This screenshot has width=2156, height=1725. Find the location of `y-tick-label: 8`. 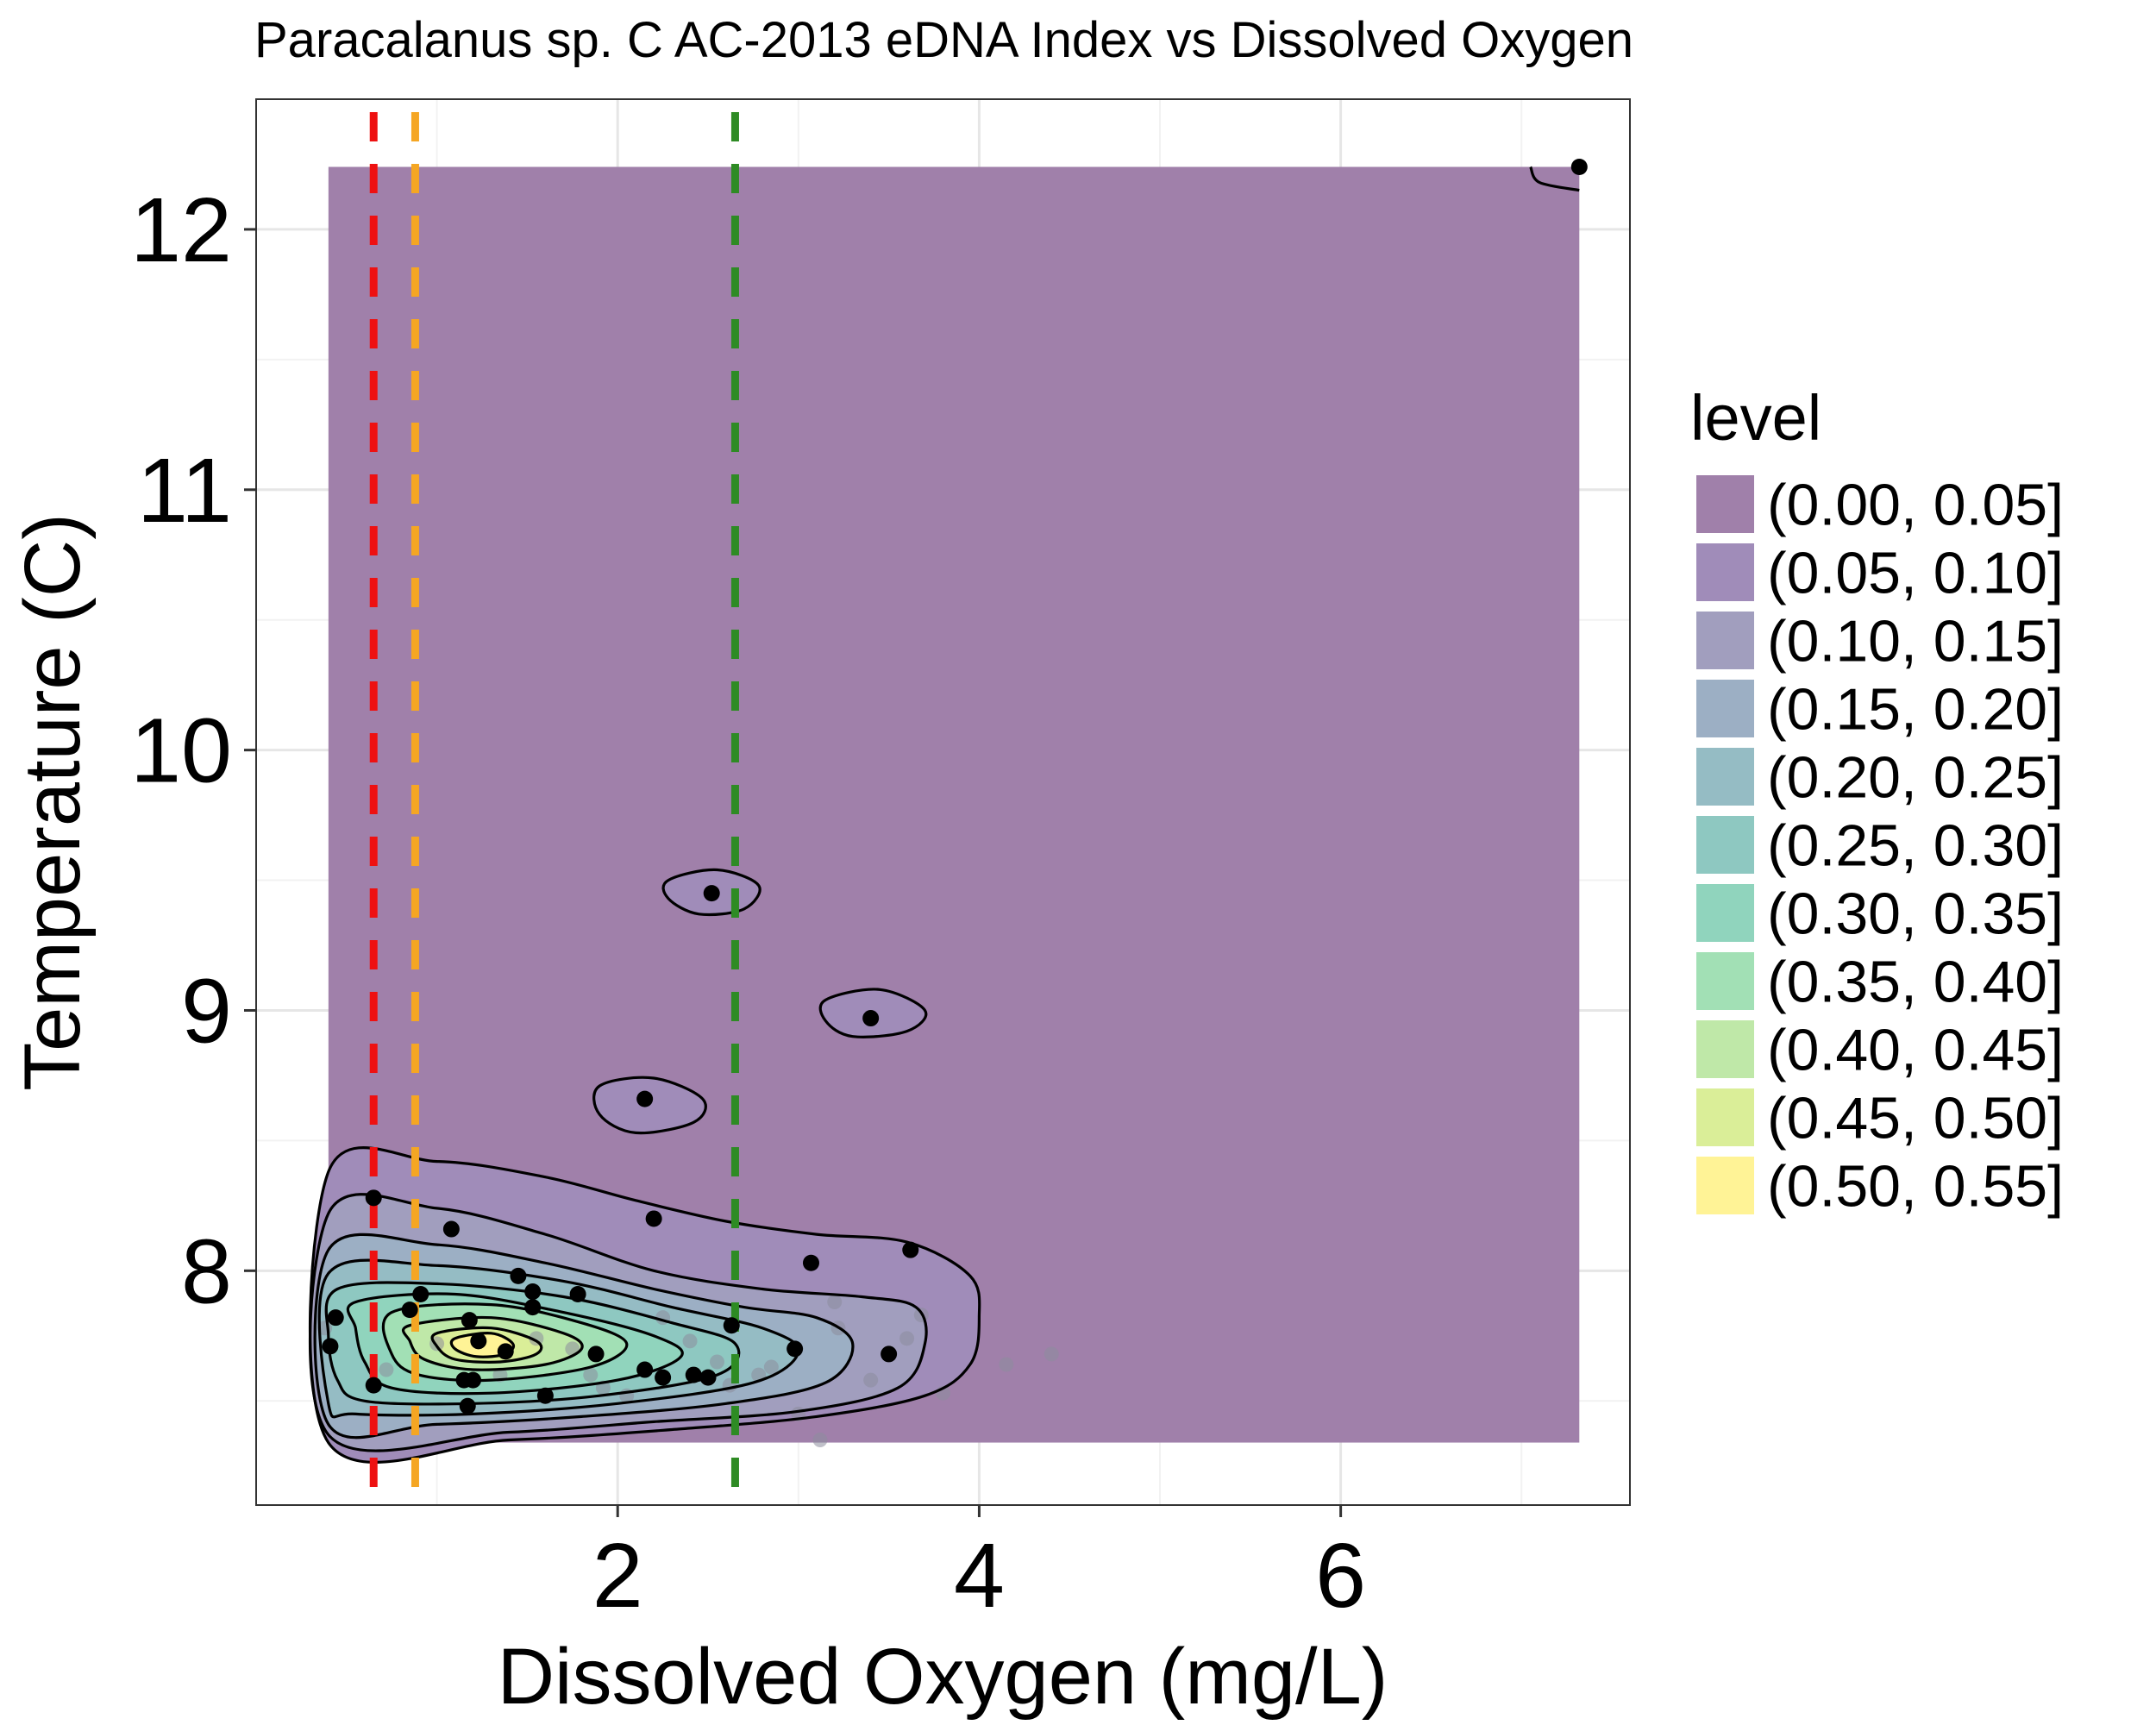

y-tick-label: 8 is located at coordinates (206, 1271).